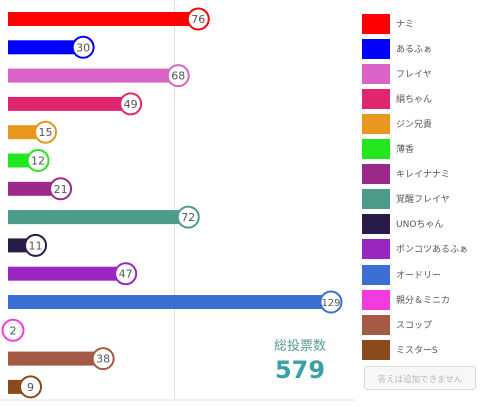 Image resolution: width=480 pixels, height=407 pixels. Describe the element at coordinates (423, 300) in the screenshot. I see `legend-label: 親分＆ミニカ` at that location.